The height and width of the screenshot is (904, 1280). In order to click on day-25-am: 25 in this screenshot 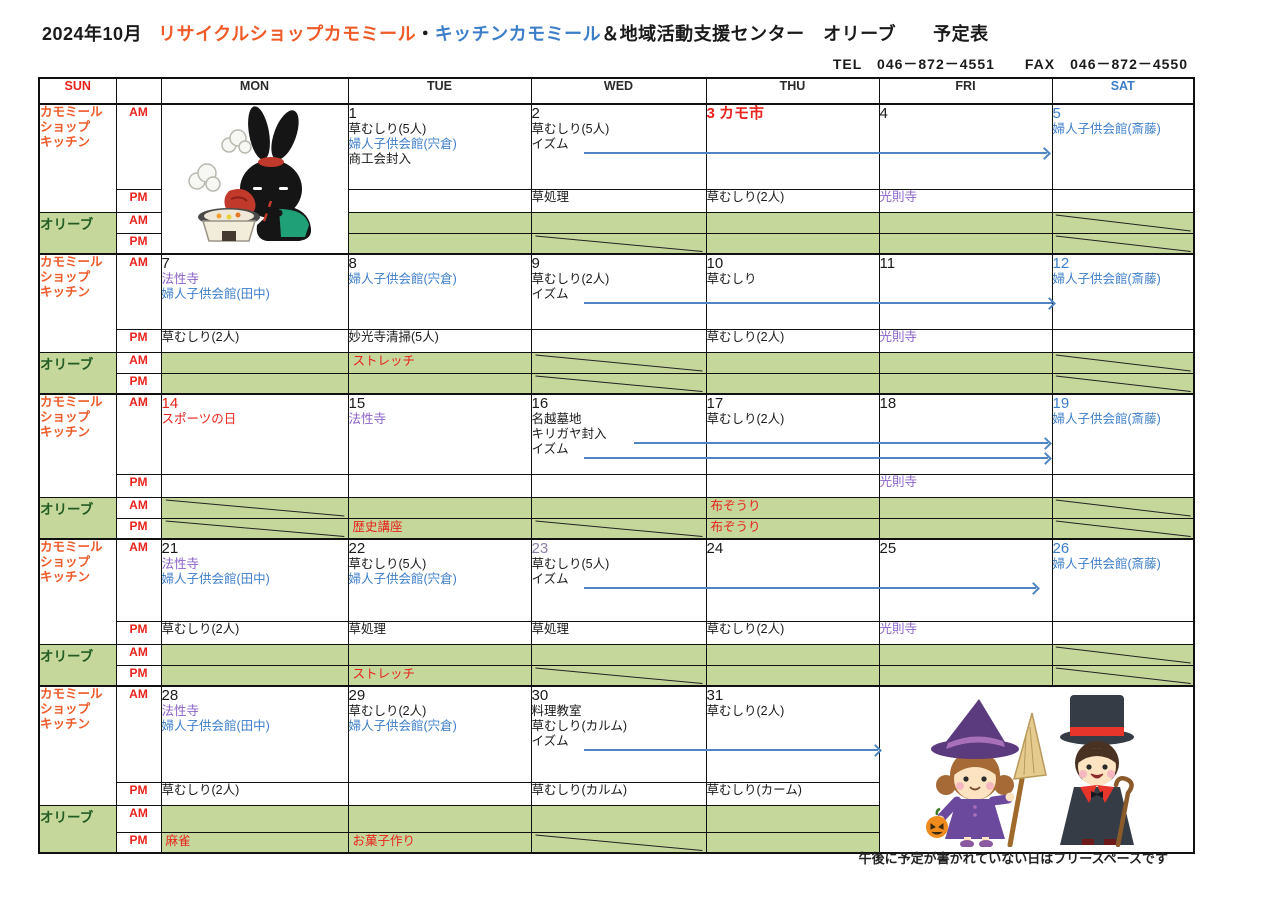, I will do `click(965, 580)`.